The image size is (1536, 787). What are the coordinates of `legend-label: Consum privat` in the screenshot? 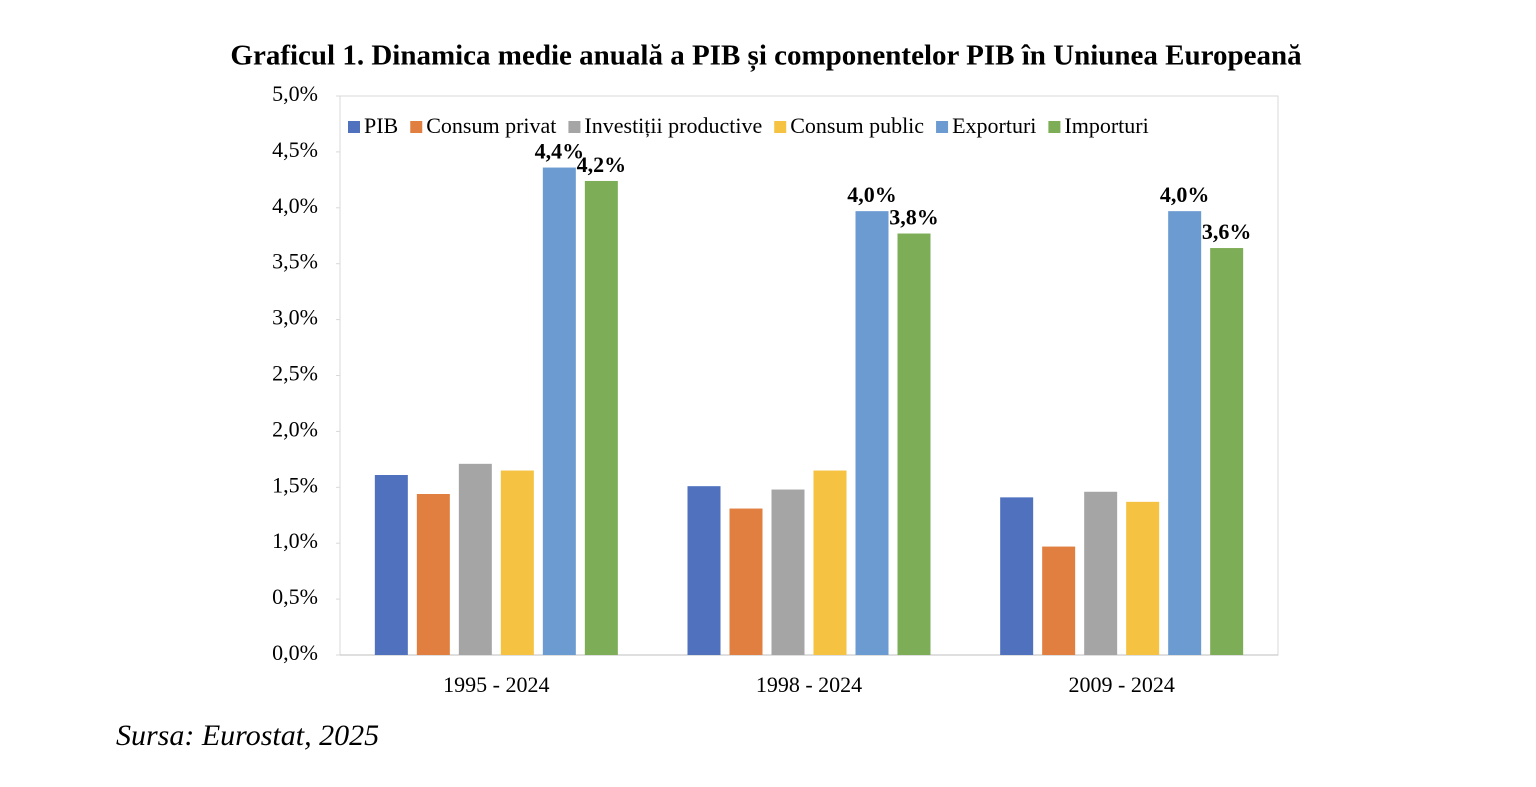 It's located at (491, 125).